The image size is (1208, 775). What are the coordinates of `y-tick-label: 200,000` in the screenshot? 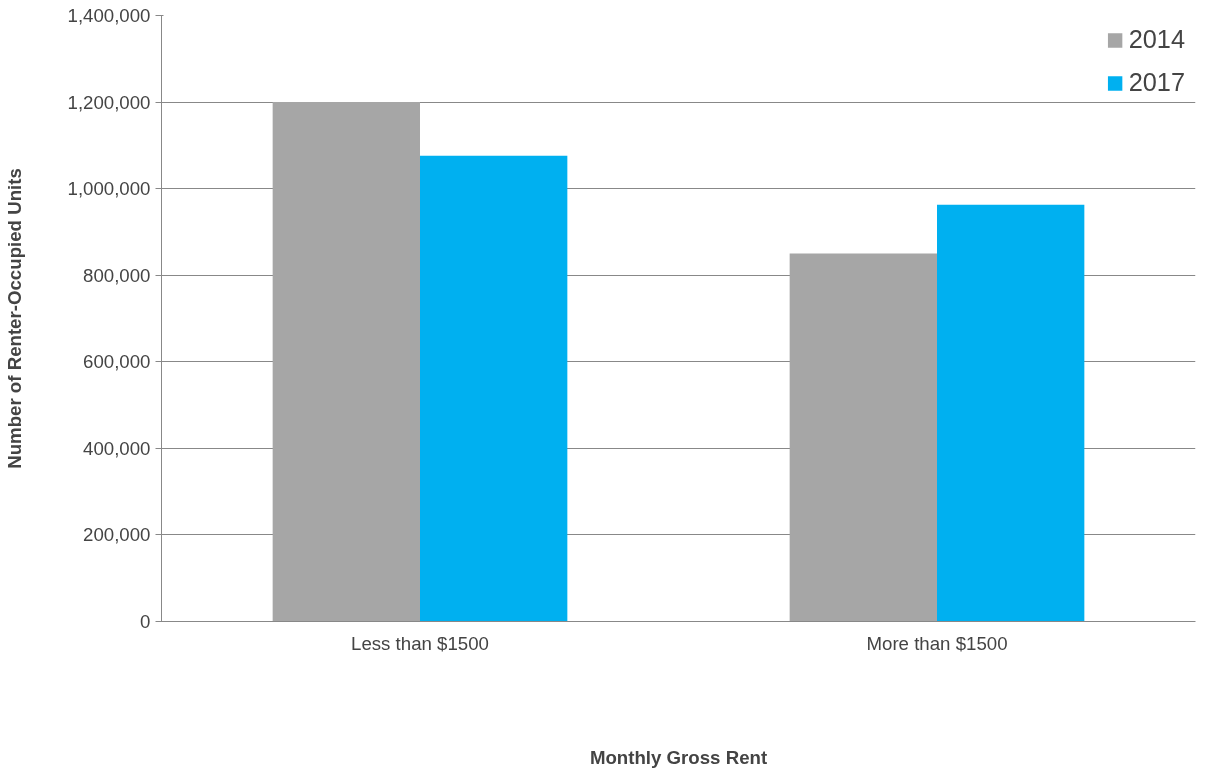 It's located at (117, 535).